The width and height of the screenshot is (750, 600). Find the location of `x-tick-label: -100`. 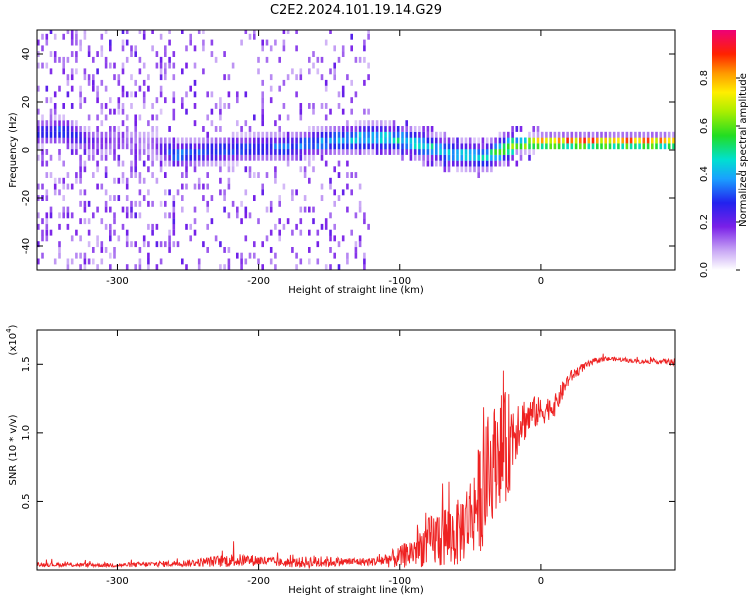

x-tick-label: -100 is located at coordinates (399, 281).